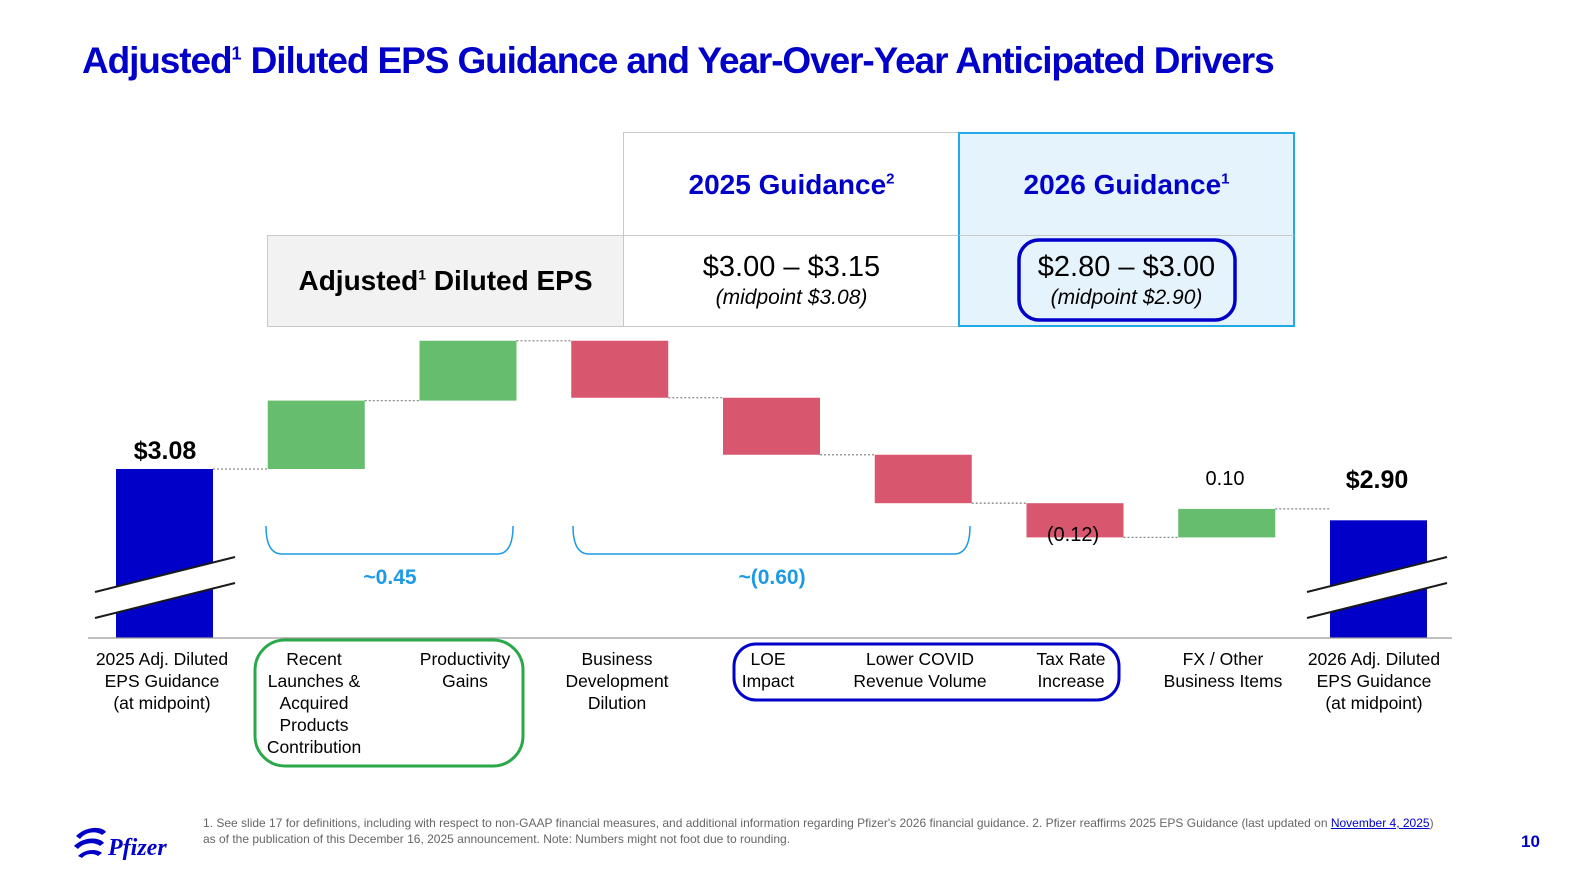 The width and height of the screenshot is (1593, 893). Describe the element at coordinates (1071, 670) in the screenshot. I see `category-label-tax-rate: Tax Rate Increase` at that location.